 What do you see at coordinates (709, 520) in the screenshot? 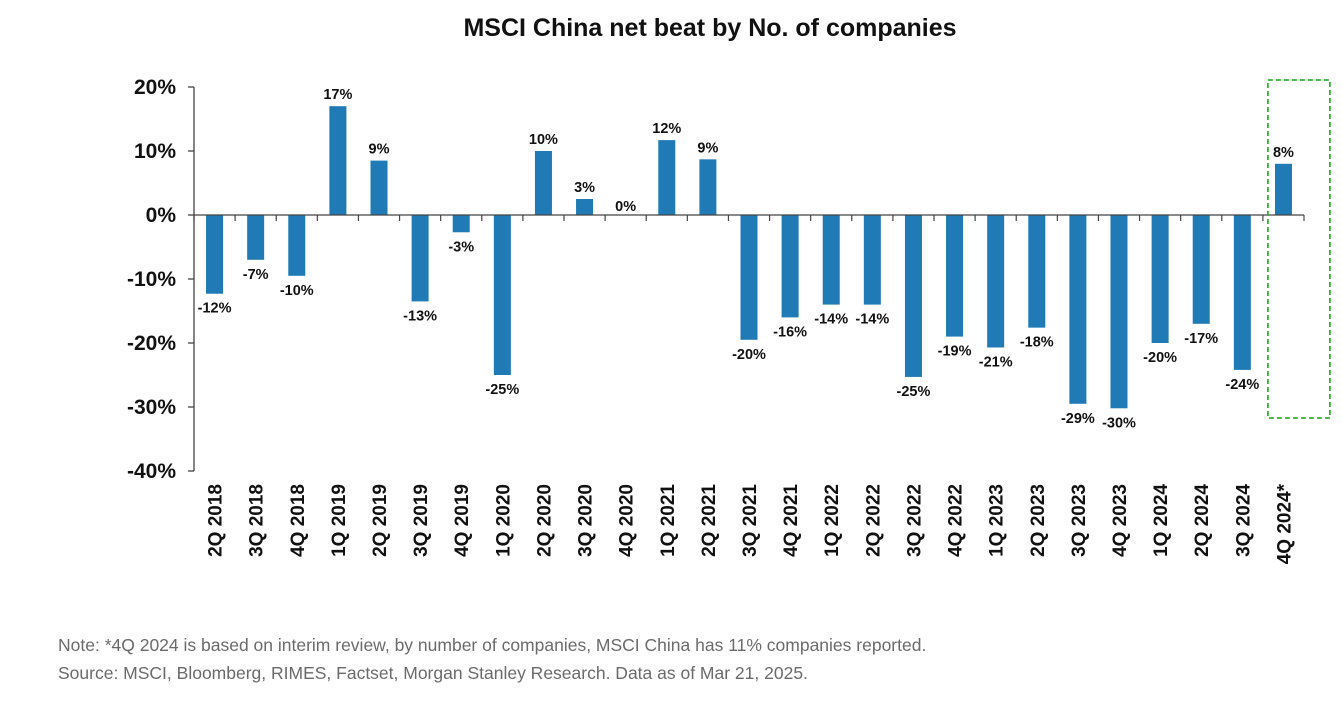
I see `category-label: 2Q 2021` at bounding box center [709, 520].